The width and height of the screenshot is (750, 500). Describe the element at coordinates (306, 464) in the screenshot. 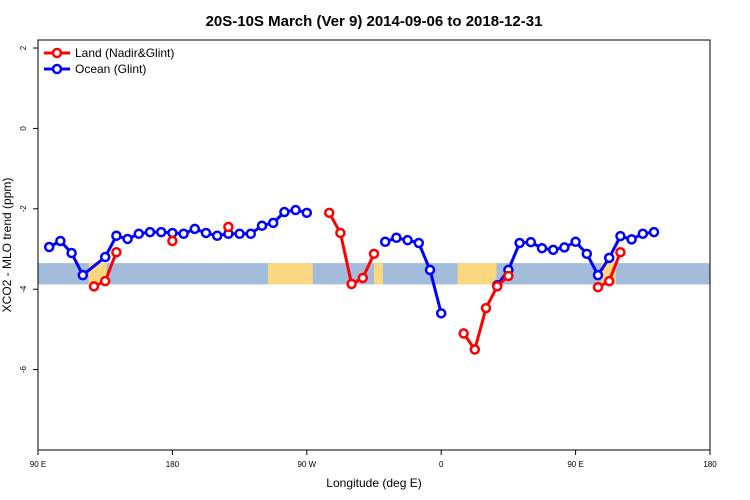

I see `x-tick-label: 90 W` at that location.